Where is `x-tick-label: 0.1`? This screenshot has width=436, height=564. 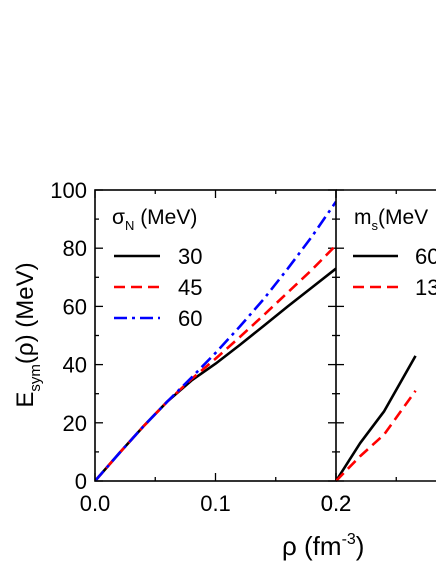
x-tick-label: 0.1 is located at coordinates (215, 503).